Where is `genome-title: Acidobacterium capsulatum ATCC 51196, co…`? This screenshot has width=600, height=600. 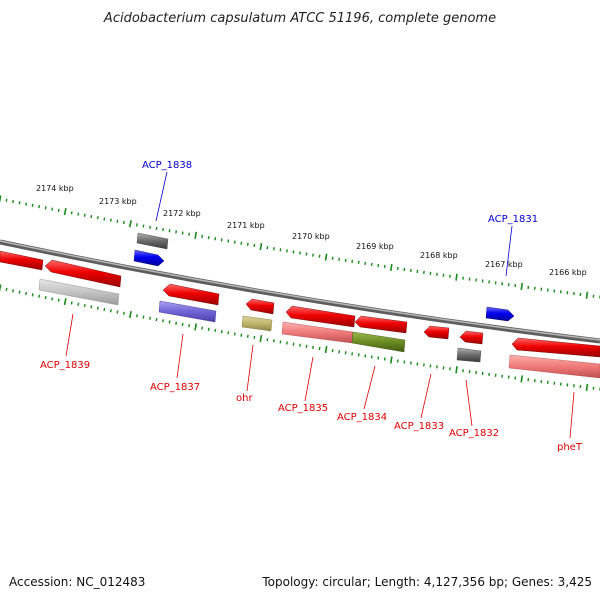 genome-title: Acidobacterium capsulatum ATCC 51196, co… is located at coordinates (299, 18).